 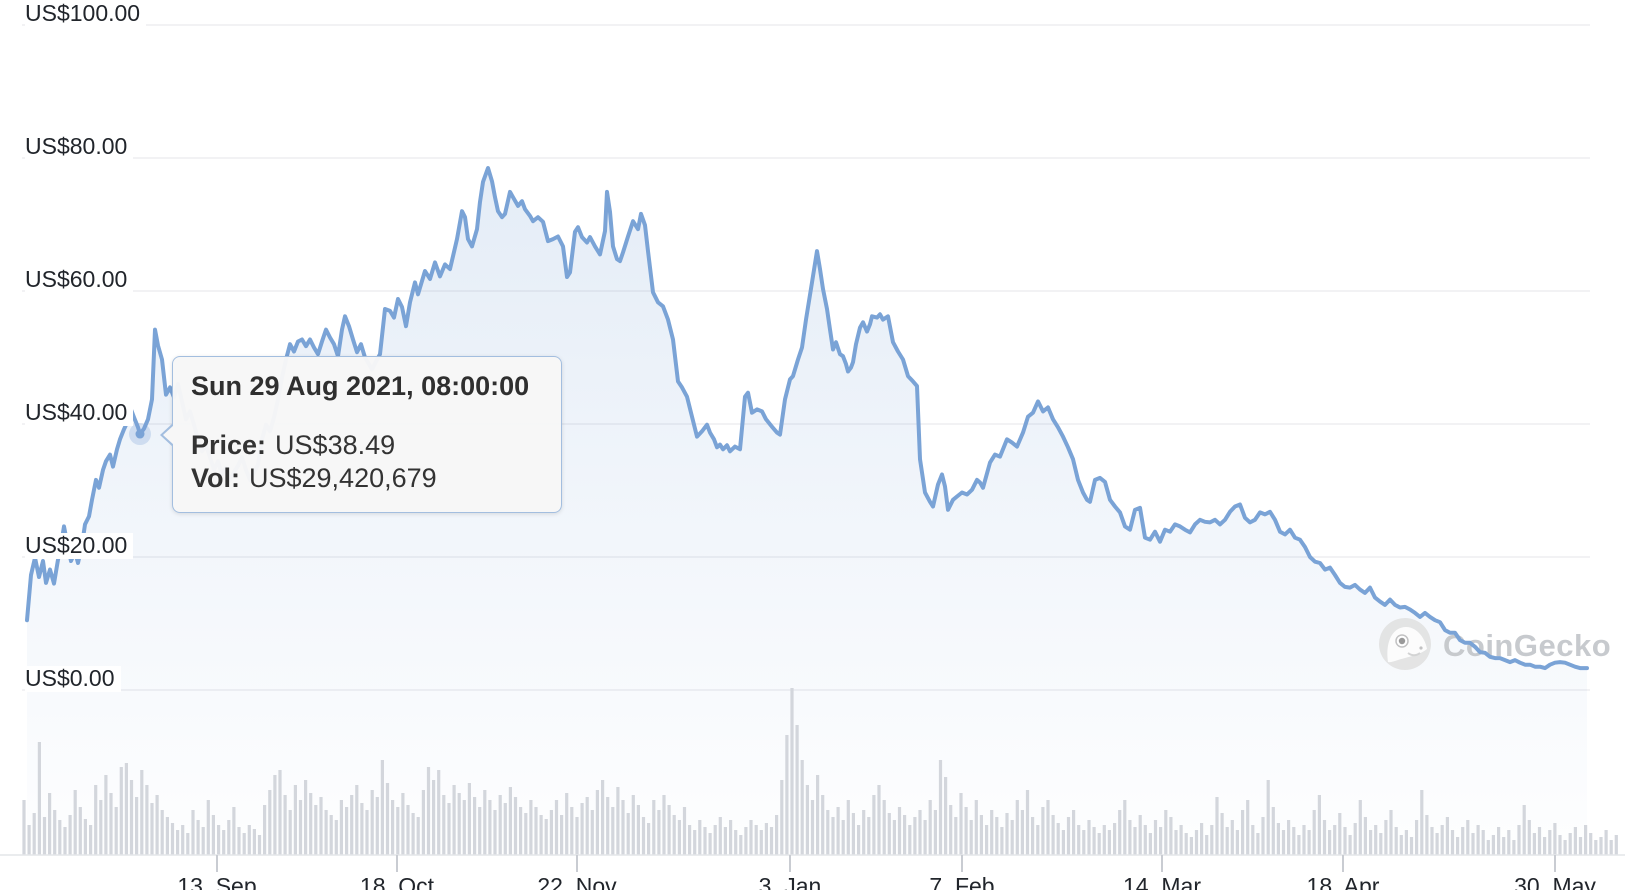 What do you see at coordinates (79, 147) in the screenshot?
I see `y-axis-label: US$80.00` at bounding box center [79, 147].